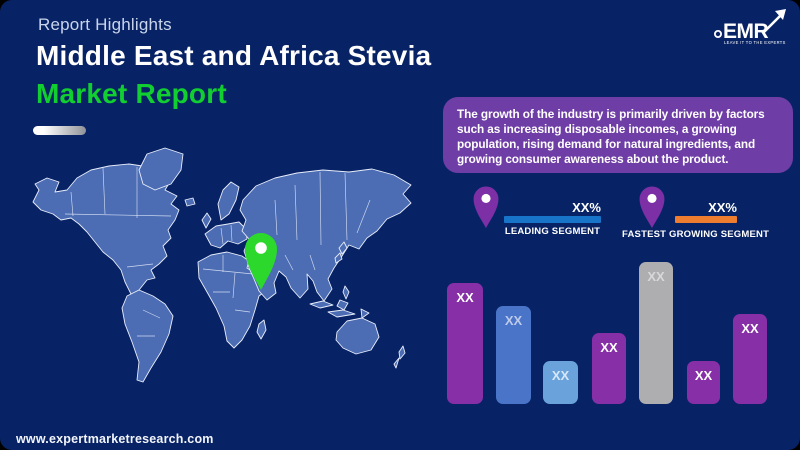  What do you see at coordinates (131, 93) in the screenshot?
I see `page-title-accent: Market Report` at bounding box center [131, 93].